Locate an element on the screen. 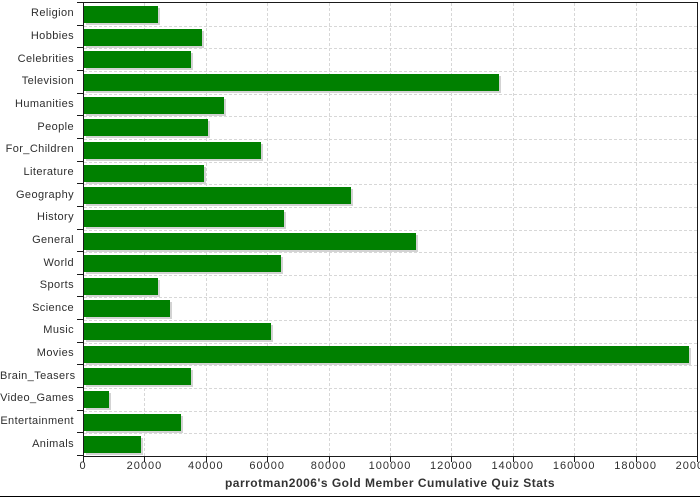 Image resolution: width=700 pixels, height=500 pixels. bar-entertainment is located at coordinates (132, 422).